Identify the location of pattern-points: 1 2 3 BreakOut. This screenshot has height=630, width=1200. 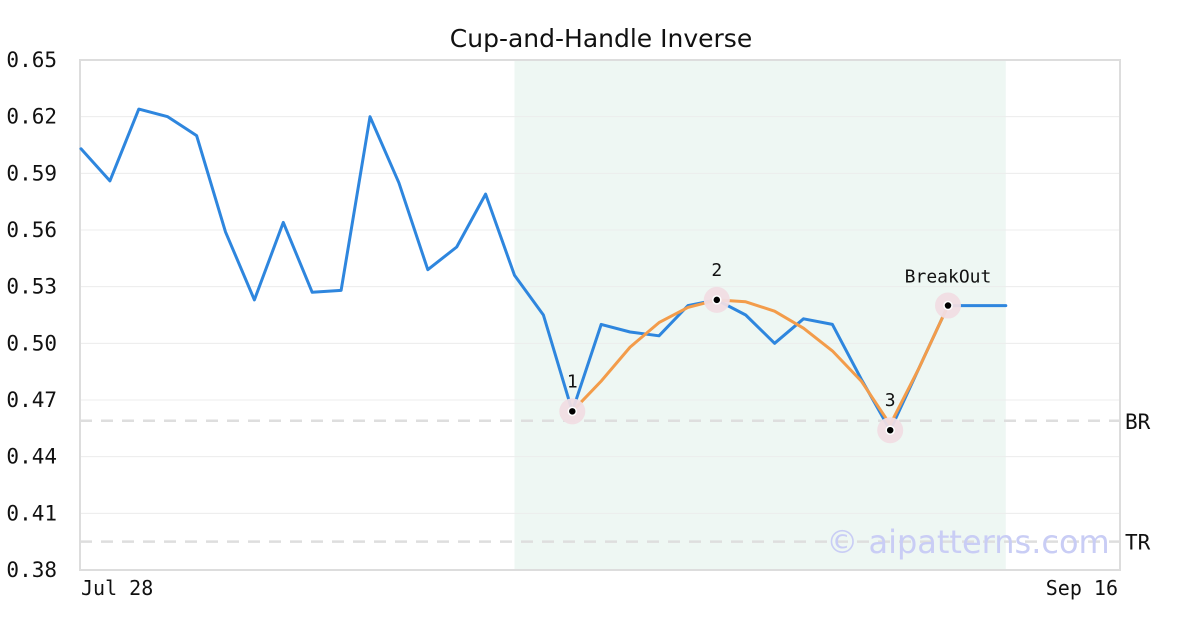
(775, 352).